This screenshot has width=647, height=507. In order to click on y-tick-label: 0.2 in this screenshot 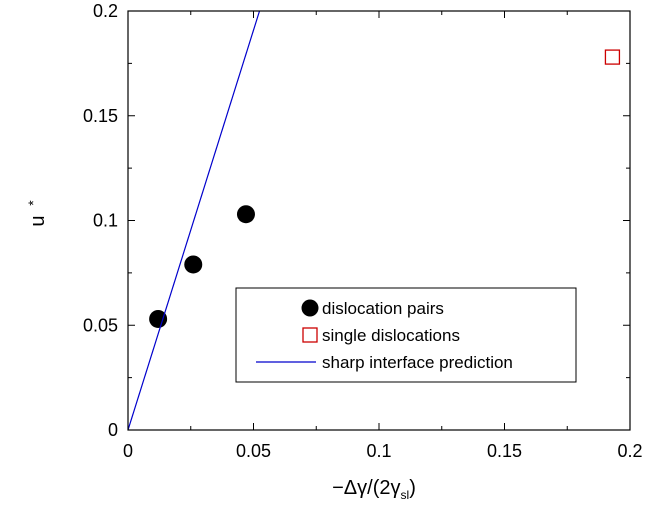, I will do `click(105, 11)`.